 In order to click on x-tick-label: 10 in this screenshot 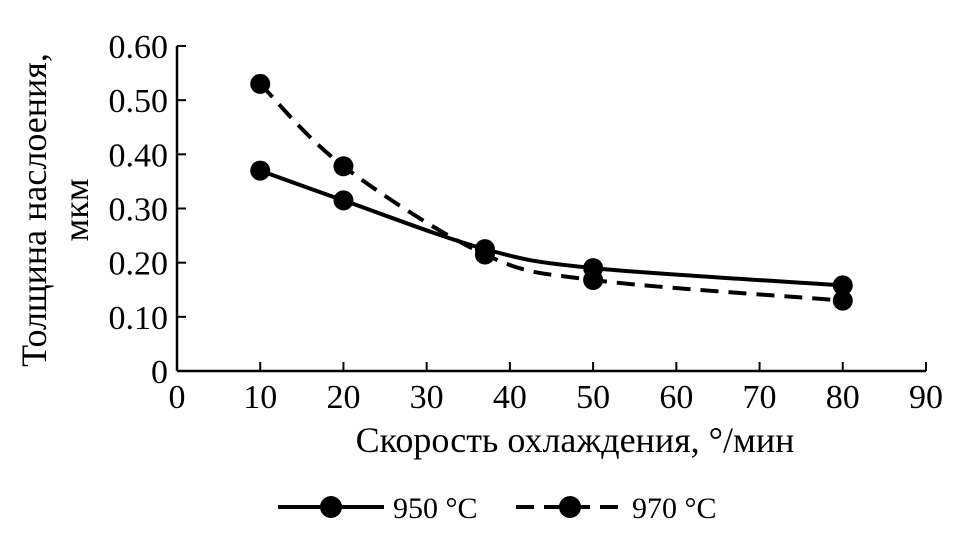, I will do `click(260, 397)`.